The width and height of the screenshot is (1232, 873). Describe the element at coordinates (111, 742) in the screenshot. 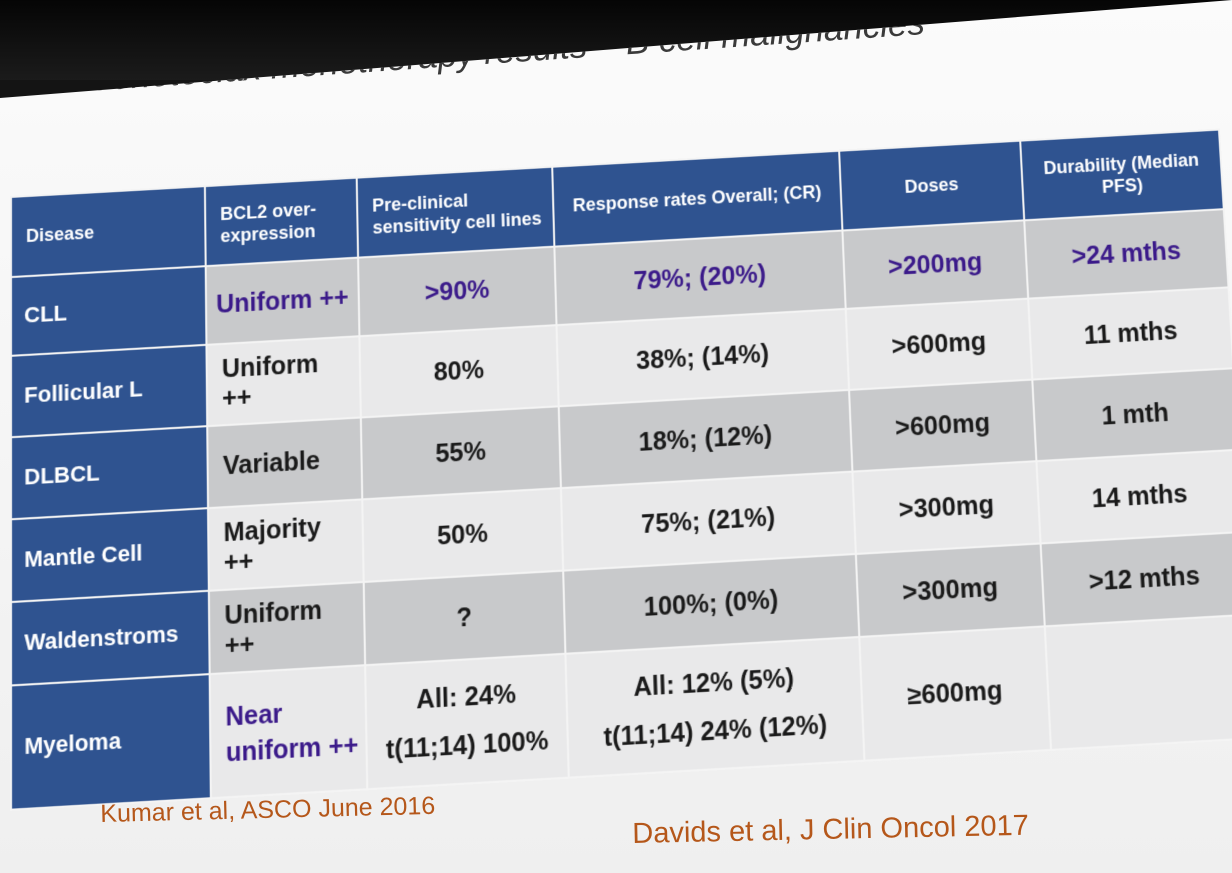

I see `cell-disease: Myeloma` at that location.